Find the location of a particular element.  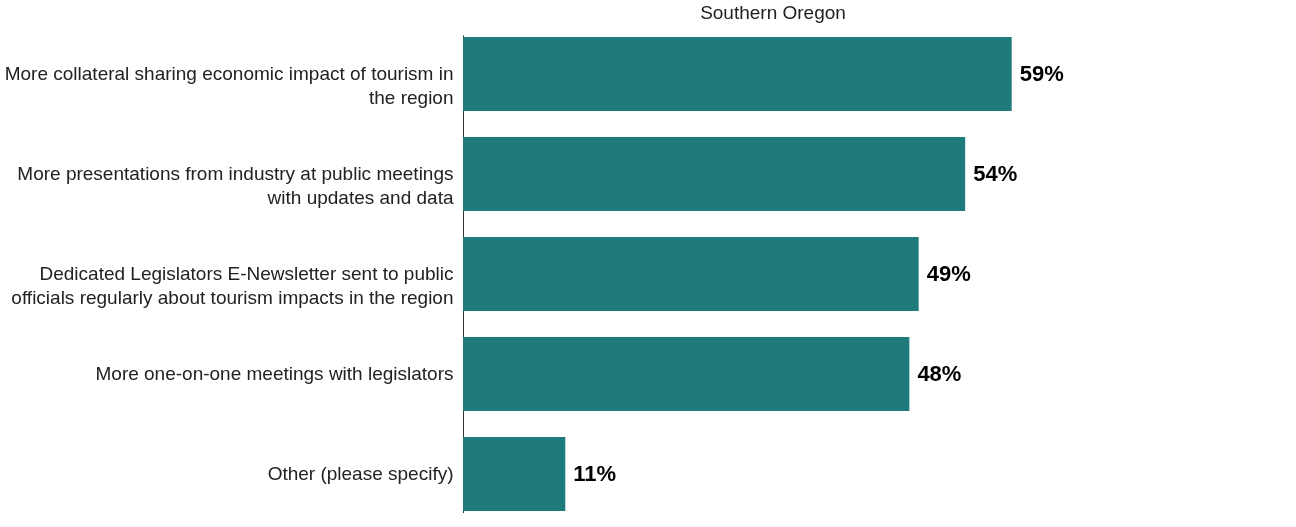

data-label: 54% is located at coordinates (995, 173).